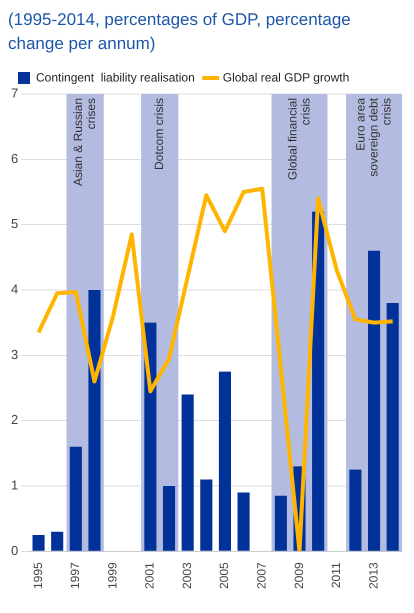 The image size is (414, 613). I want to click on legend-label: Global real GDP growth, so click(286, 77).